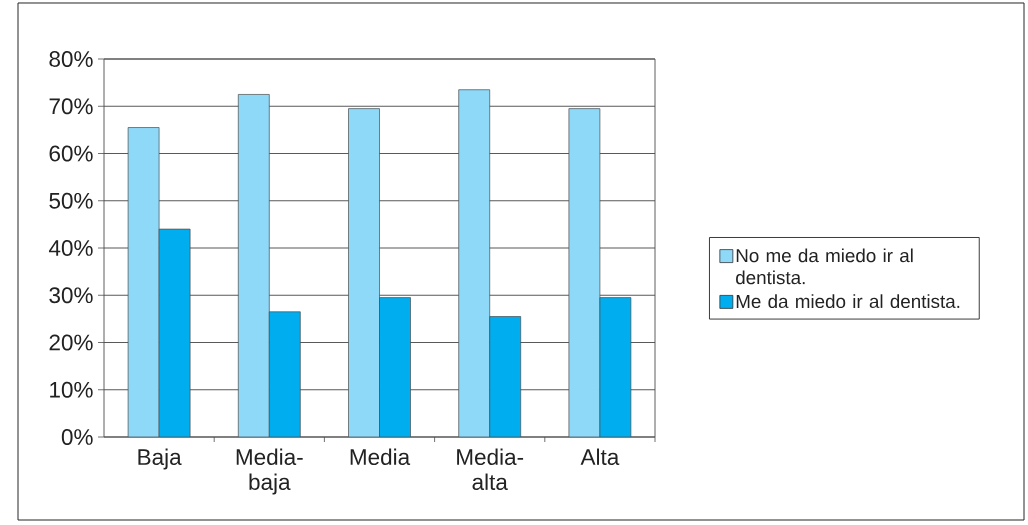 The height and width of the screenshot is (525, 1028). Describe the element at coordinates (848, 301) in the screenshot. I see `legend-label: Me da miedo ir al dentista.` at that location.